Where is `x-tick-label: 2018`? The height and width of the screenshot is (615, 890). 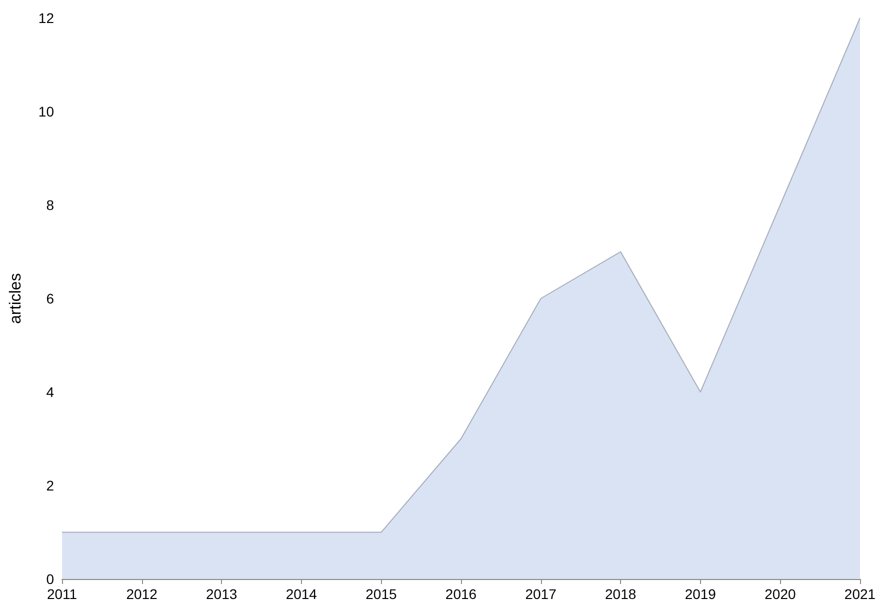 x-tick-label: 2018 is located at coordinates (620, 594).